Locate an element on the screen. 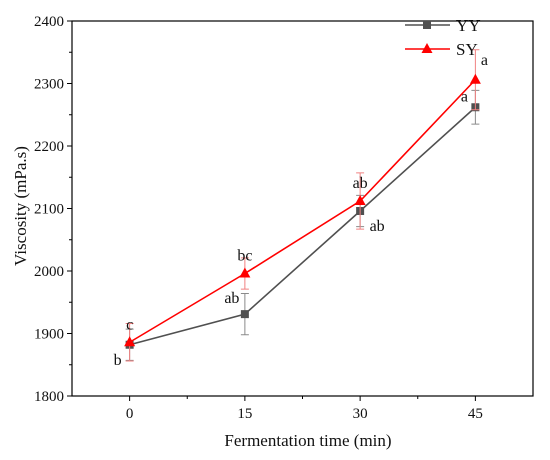 The image size is (550, 460). x-tick-label: 45 is located at coordinates (475, 414).